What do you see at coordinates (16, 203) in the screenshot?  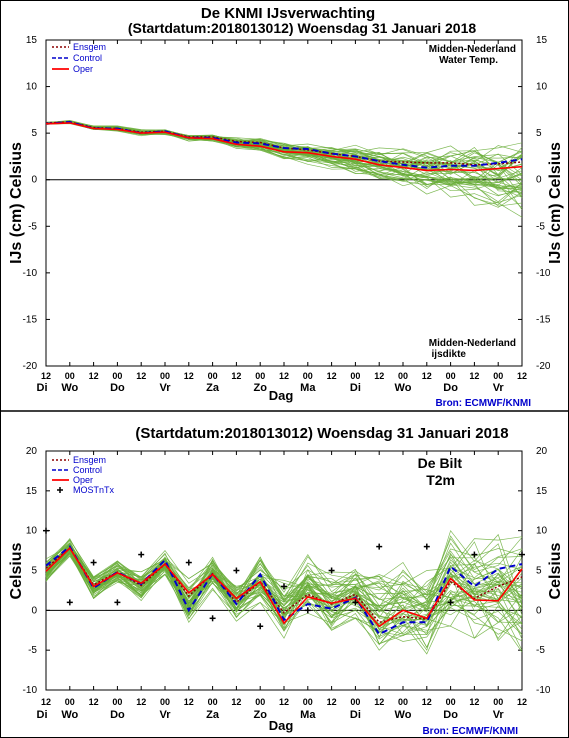 I see `top-ylabel-left: IJs (cm) Celsius` at bounding box center [16, 203].